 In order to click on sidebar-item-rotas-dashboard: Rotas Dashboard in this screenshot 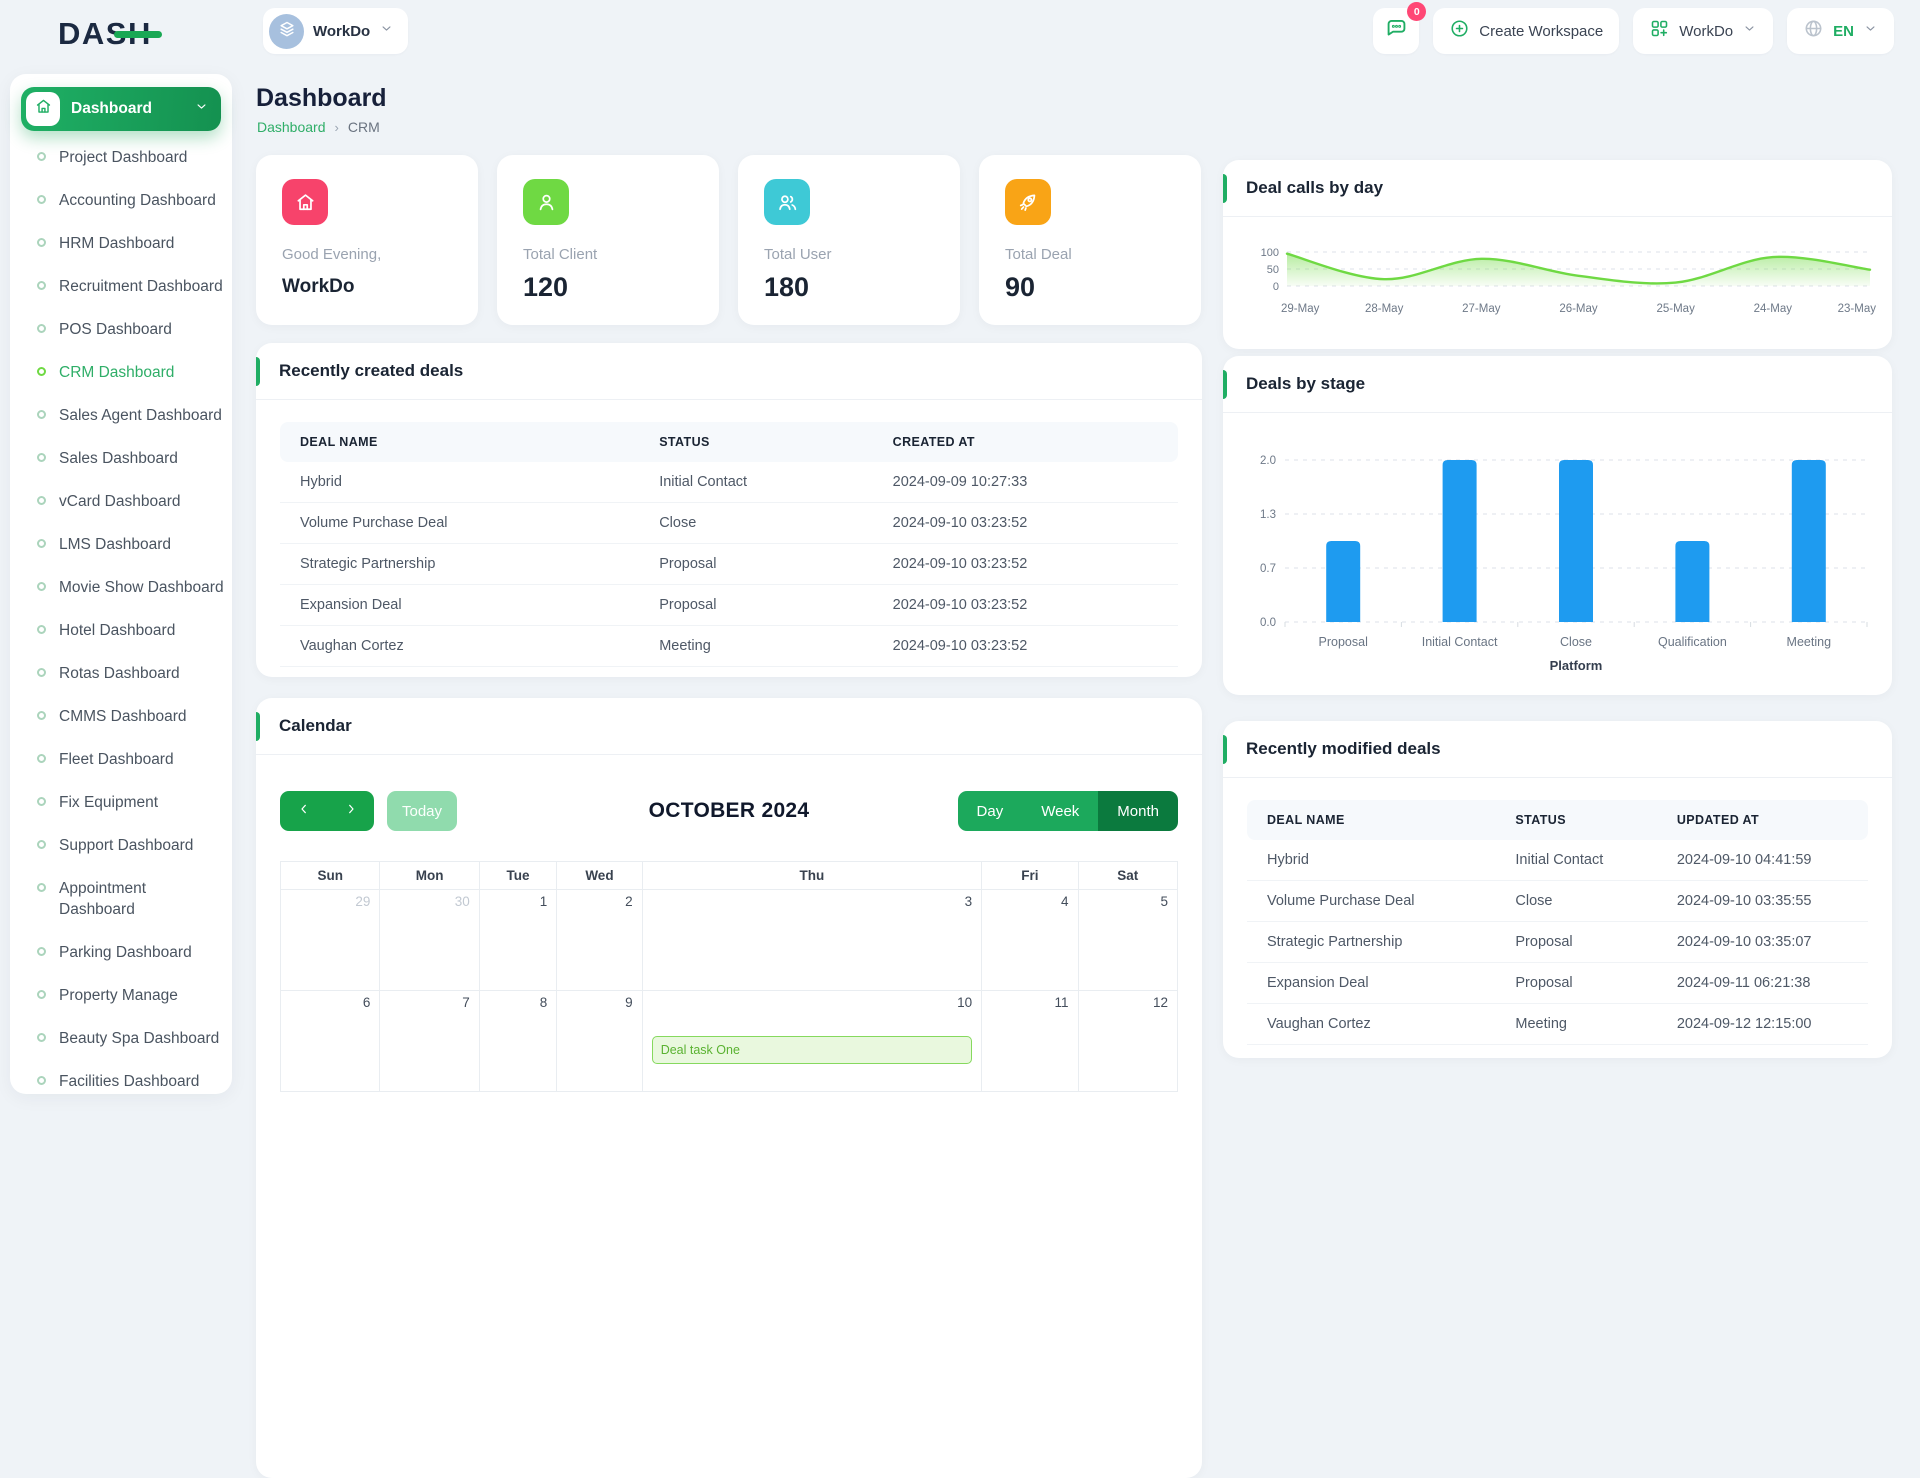, I will do `click(130, 673)`.